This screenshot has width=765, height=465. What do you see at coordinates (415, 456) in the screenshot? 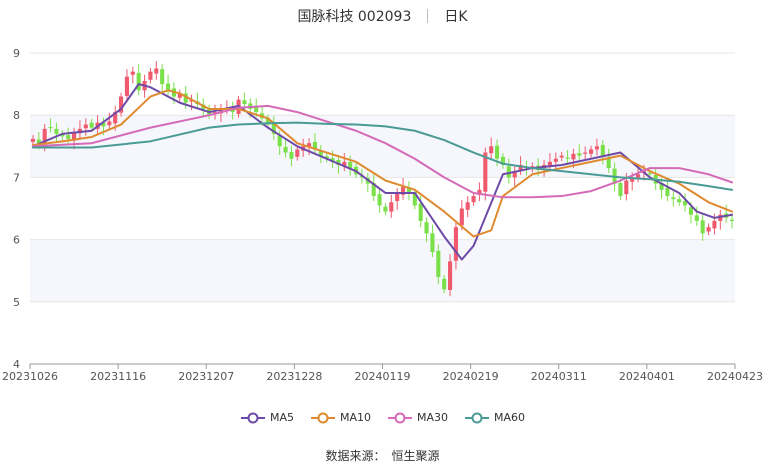
I see `source-provider: 恒生聚源` at bounding box center [415, 456].